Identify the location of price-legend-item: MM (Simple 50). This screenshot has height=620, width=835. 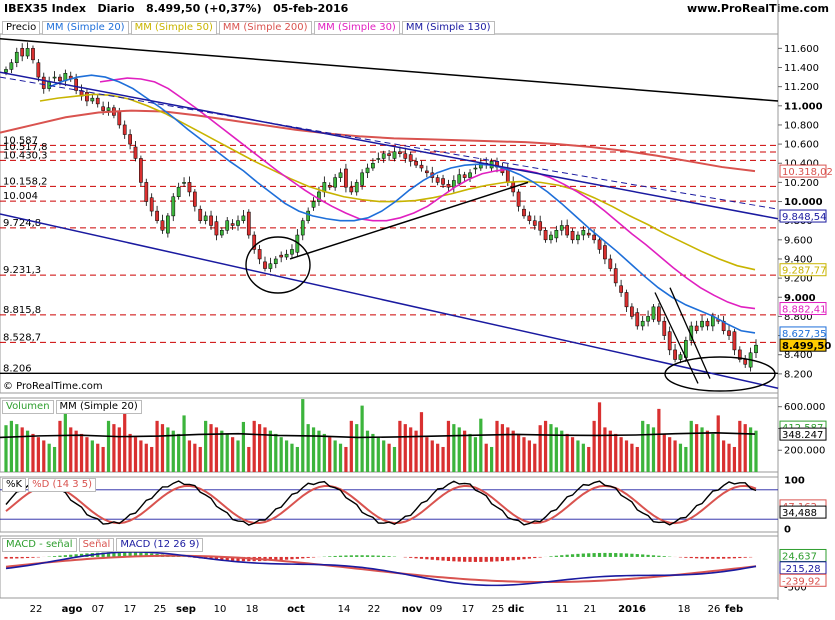
(173, 28).